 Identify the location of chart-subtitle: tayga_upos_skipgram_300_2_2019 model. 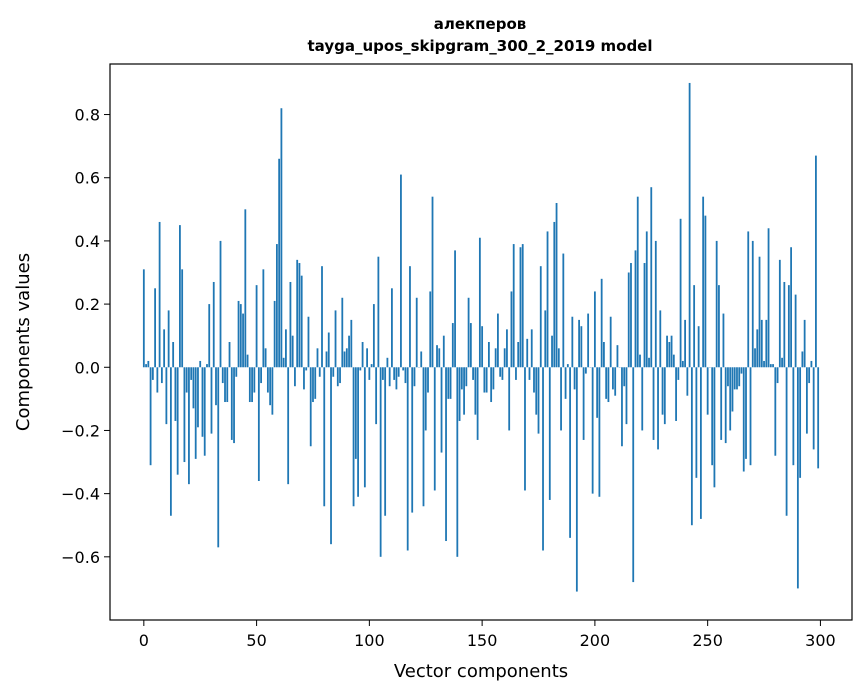
(480, 46).